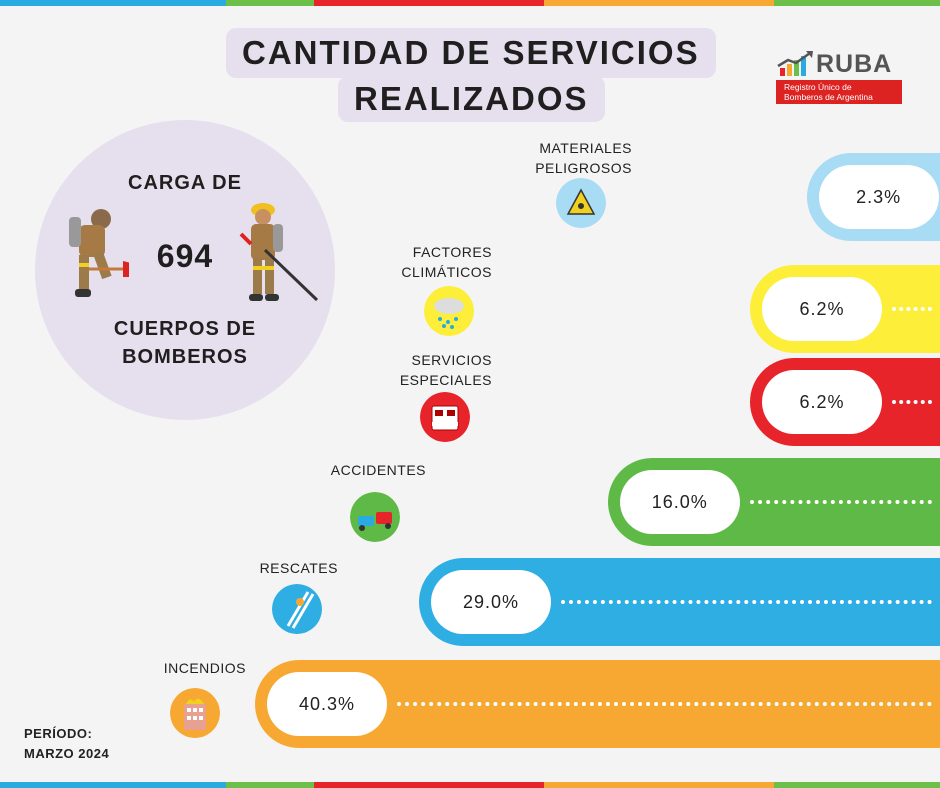  I want to click on logo-subtitle-line2: Bomberos de Argentina, so click(828, 97).